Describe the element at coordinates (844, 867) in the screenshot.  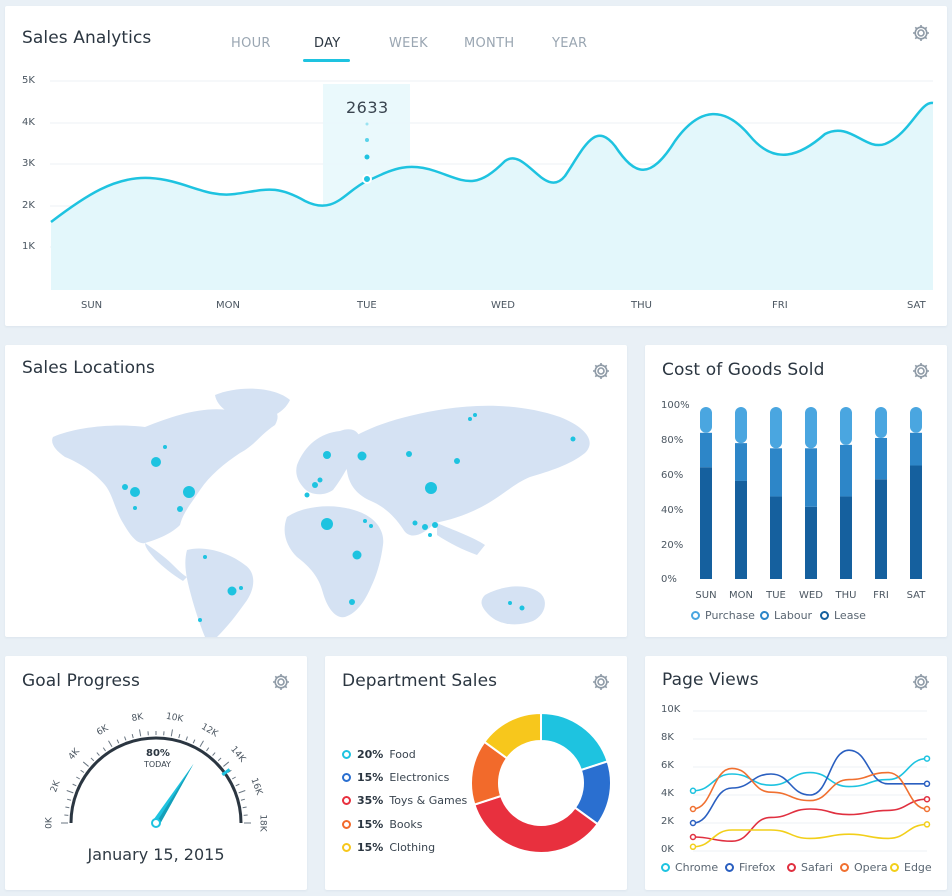
I see `legend-opera-swatch` at that location.